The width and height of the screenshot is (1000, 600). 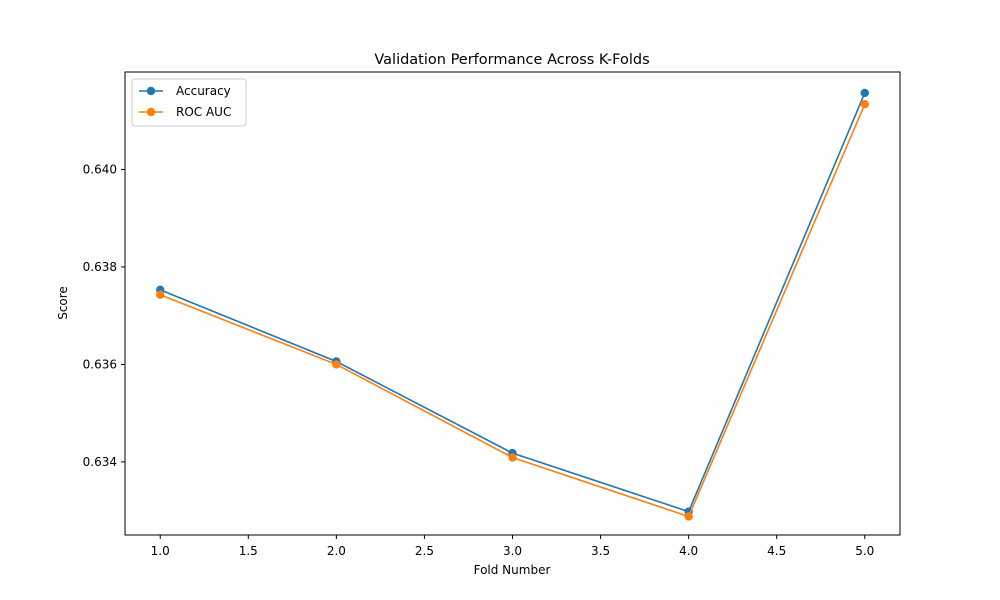 I want to click on legend-label-roc-auc: ROC AUC, so click(x=203, y=112).